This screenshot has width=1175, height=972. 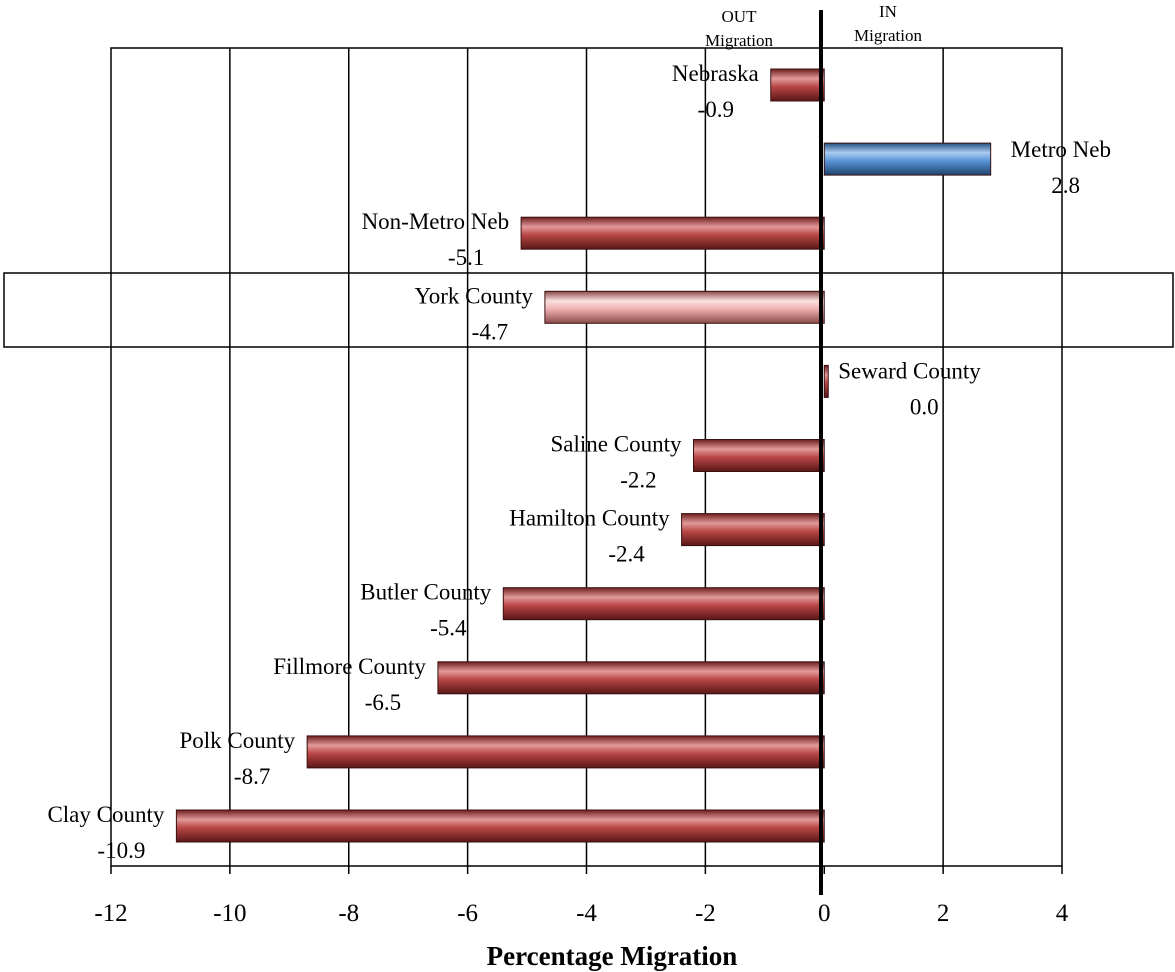 What do you see at coordinates (616, 444) in the screenshot?
I see `category-label: Saline County` at bounding box center [616, 444].